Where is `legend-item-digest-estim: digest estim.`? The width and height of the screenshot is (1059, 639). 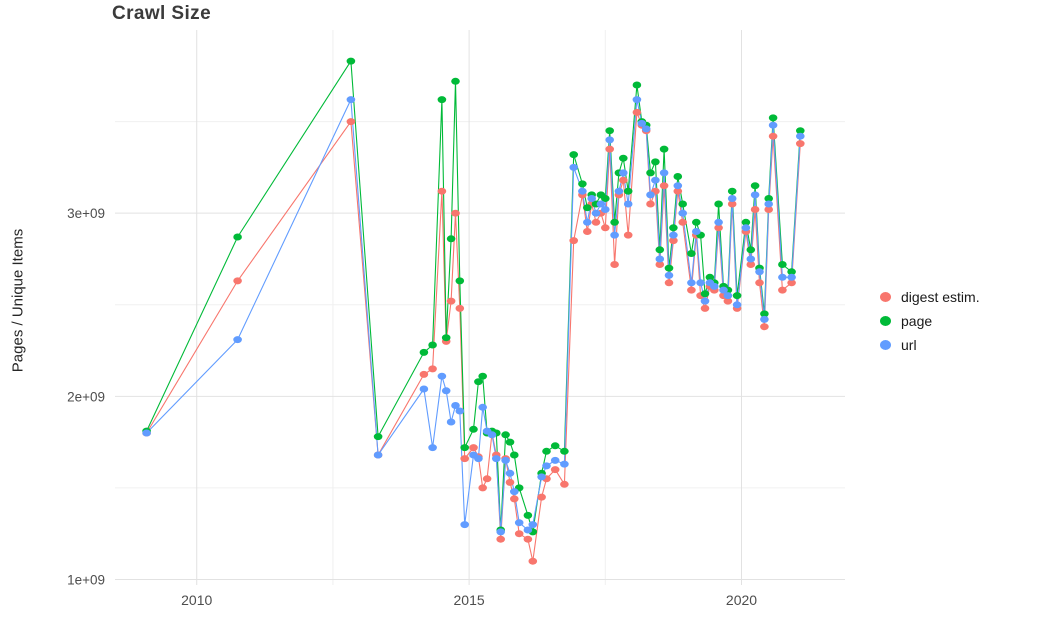 legend-item-digest-estim: digest estim. is located at coordinates (930, 297).